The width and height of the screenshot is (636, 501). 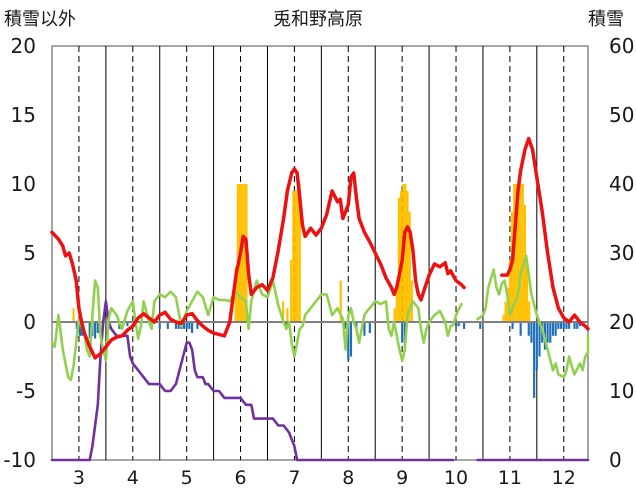 I want to click on right-tick-label: 0, so click(x=615, y=460).